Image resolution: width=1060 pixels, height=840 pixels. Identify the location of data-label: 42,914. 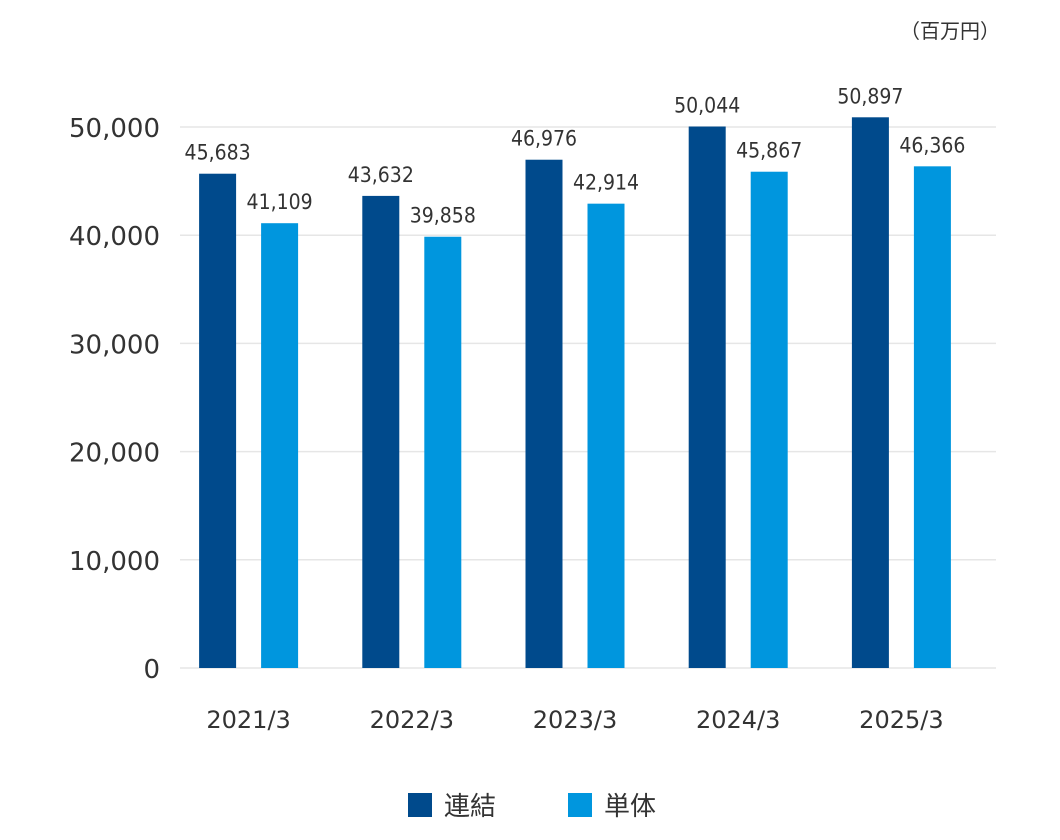
(606, 183).